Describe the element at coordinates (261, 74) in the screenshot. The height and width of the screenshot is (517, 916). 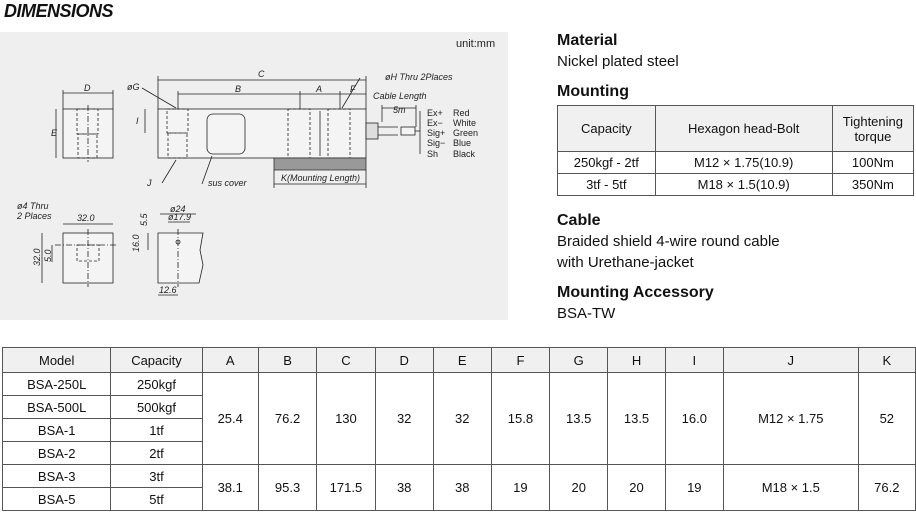
I see `svg-text: C` at that location.